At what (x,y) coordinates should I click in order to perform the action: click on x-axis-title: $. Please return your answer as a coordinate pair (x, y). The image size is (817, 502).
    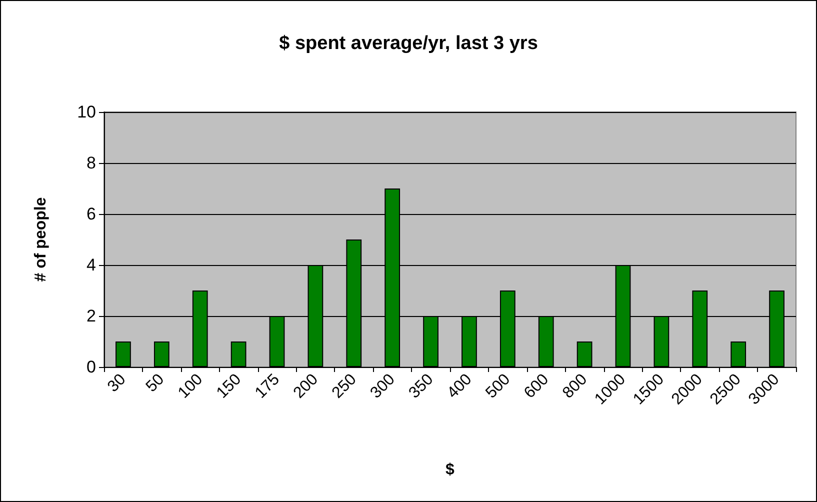
    Looking at the image, I should click on (450, 470).